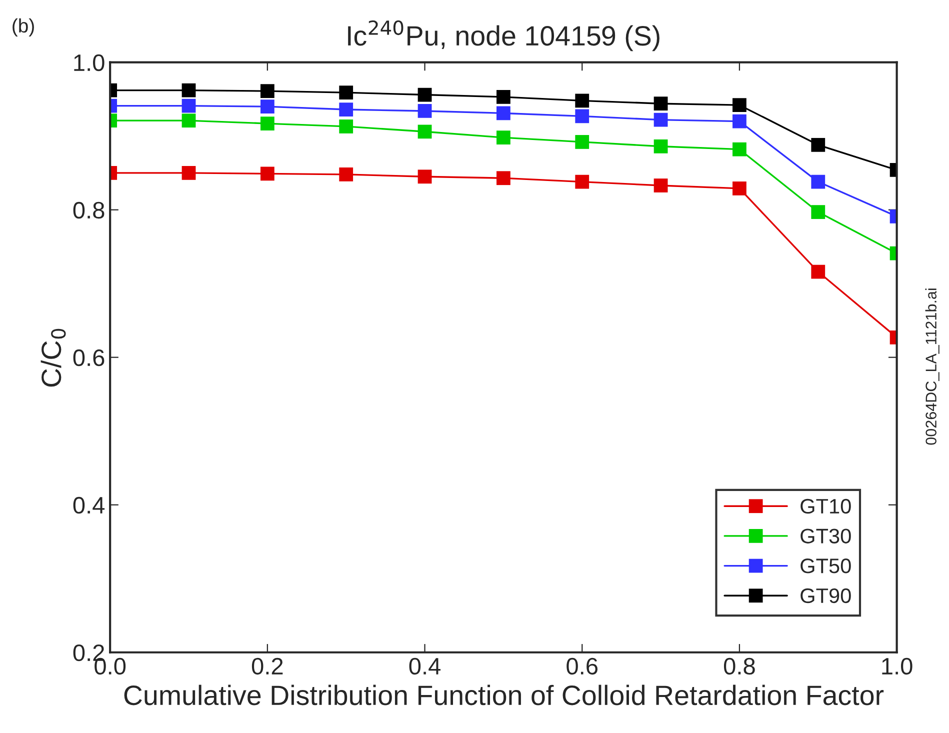  Describe the element at coordinates (53, 357) in the screenshot. I see `y-axis-title: C/C$_{0}$` at that location.